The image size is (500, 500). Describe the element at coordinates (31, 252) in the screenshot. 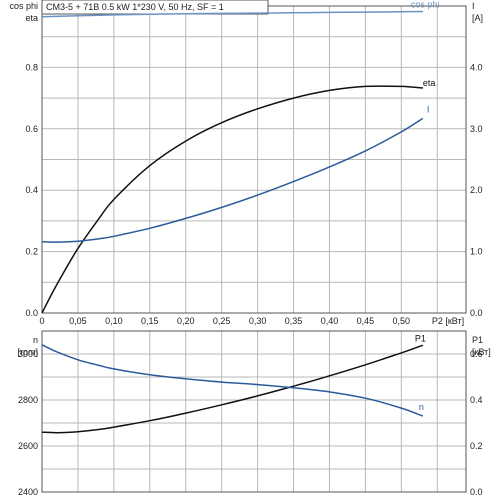

I see `y-left-tick-label: 0.2` at that location.